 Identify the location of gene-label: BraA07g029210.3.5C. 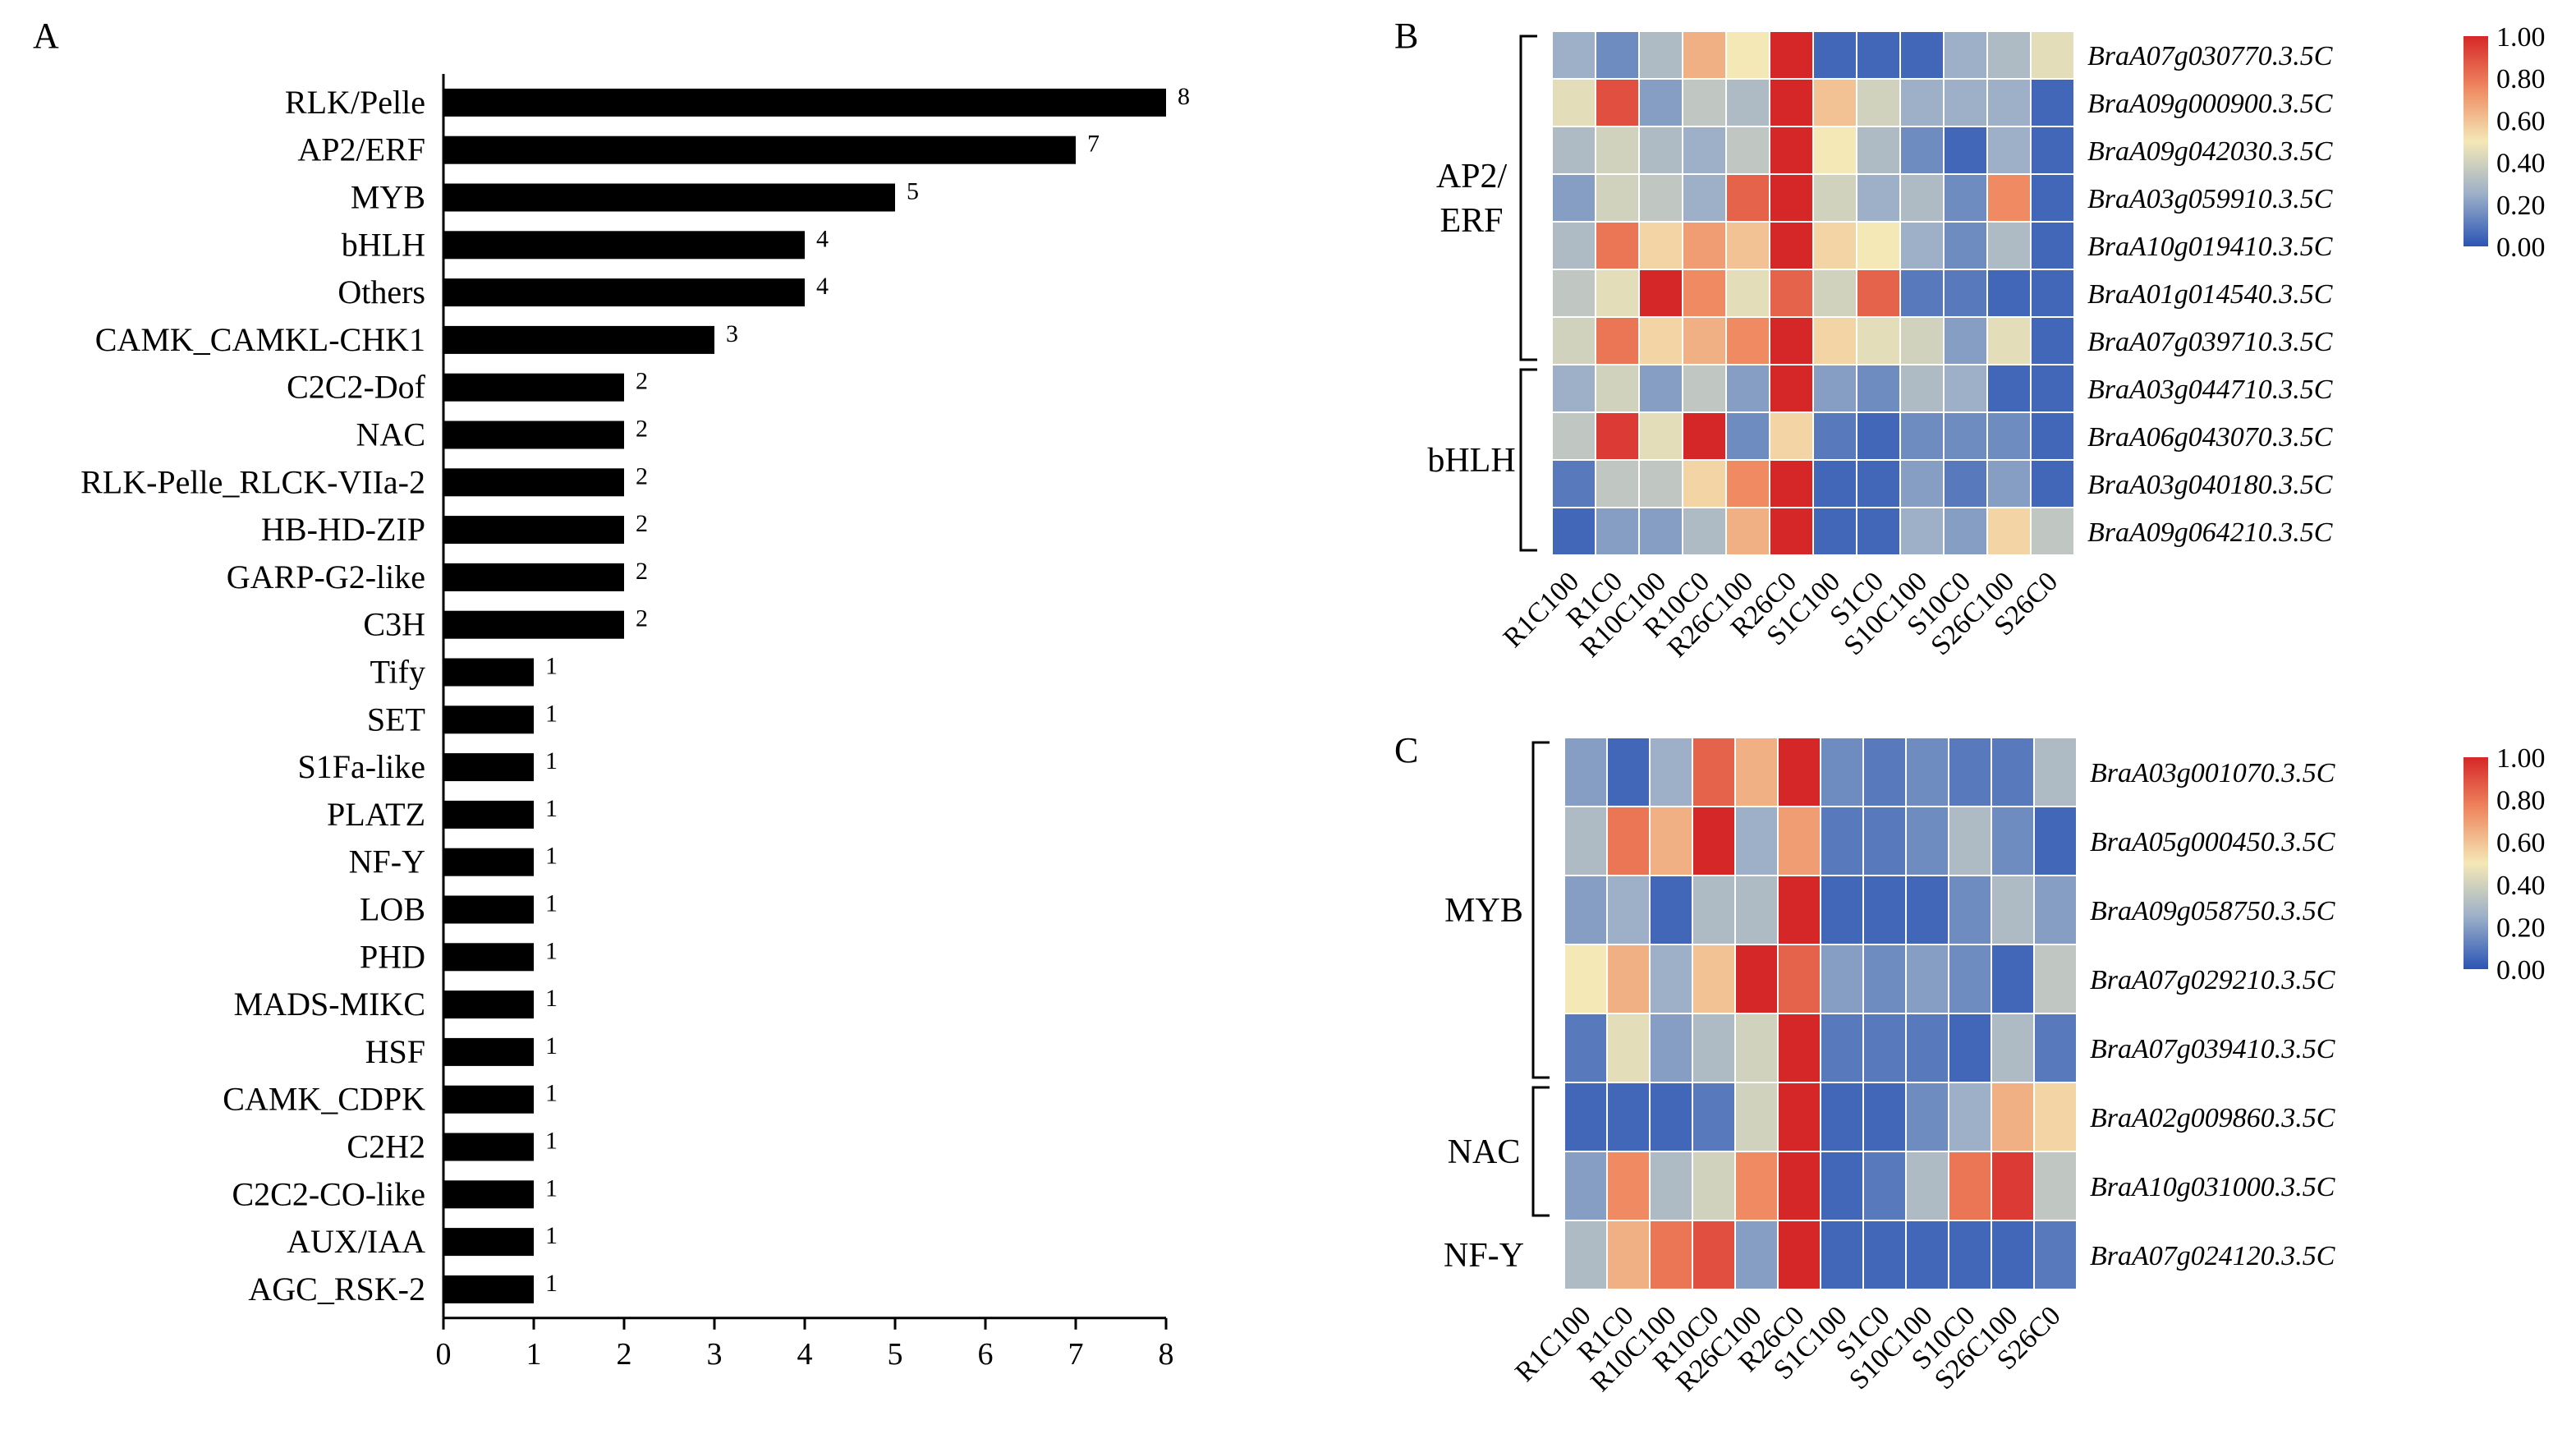
(2212, 980).